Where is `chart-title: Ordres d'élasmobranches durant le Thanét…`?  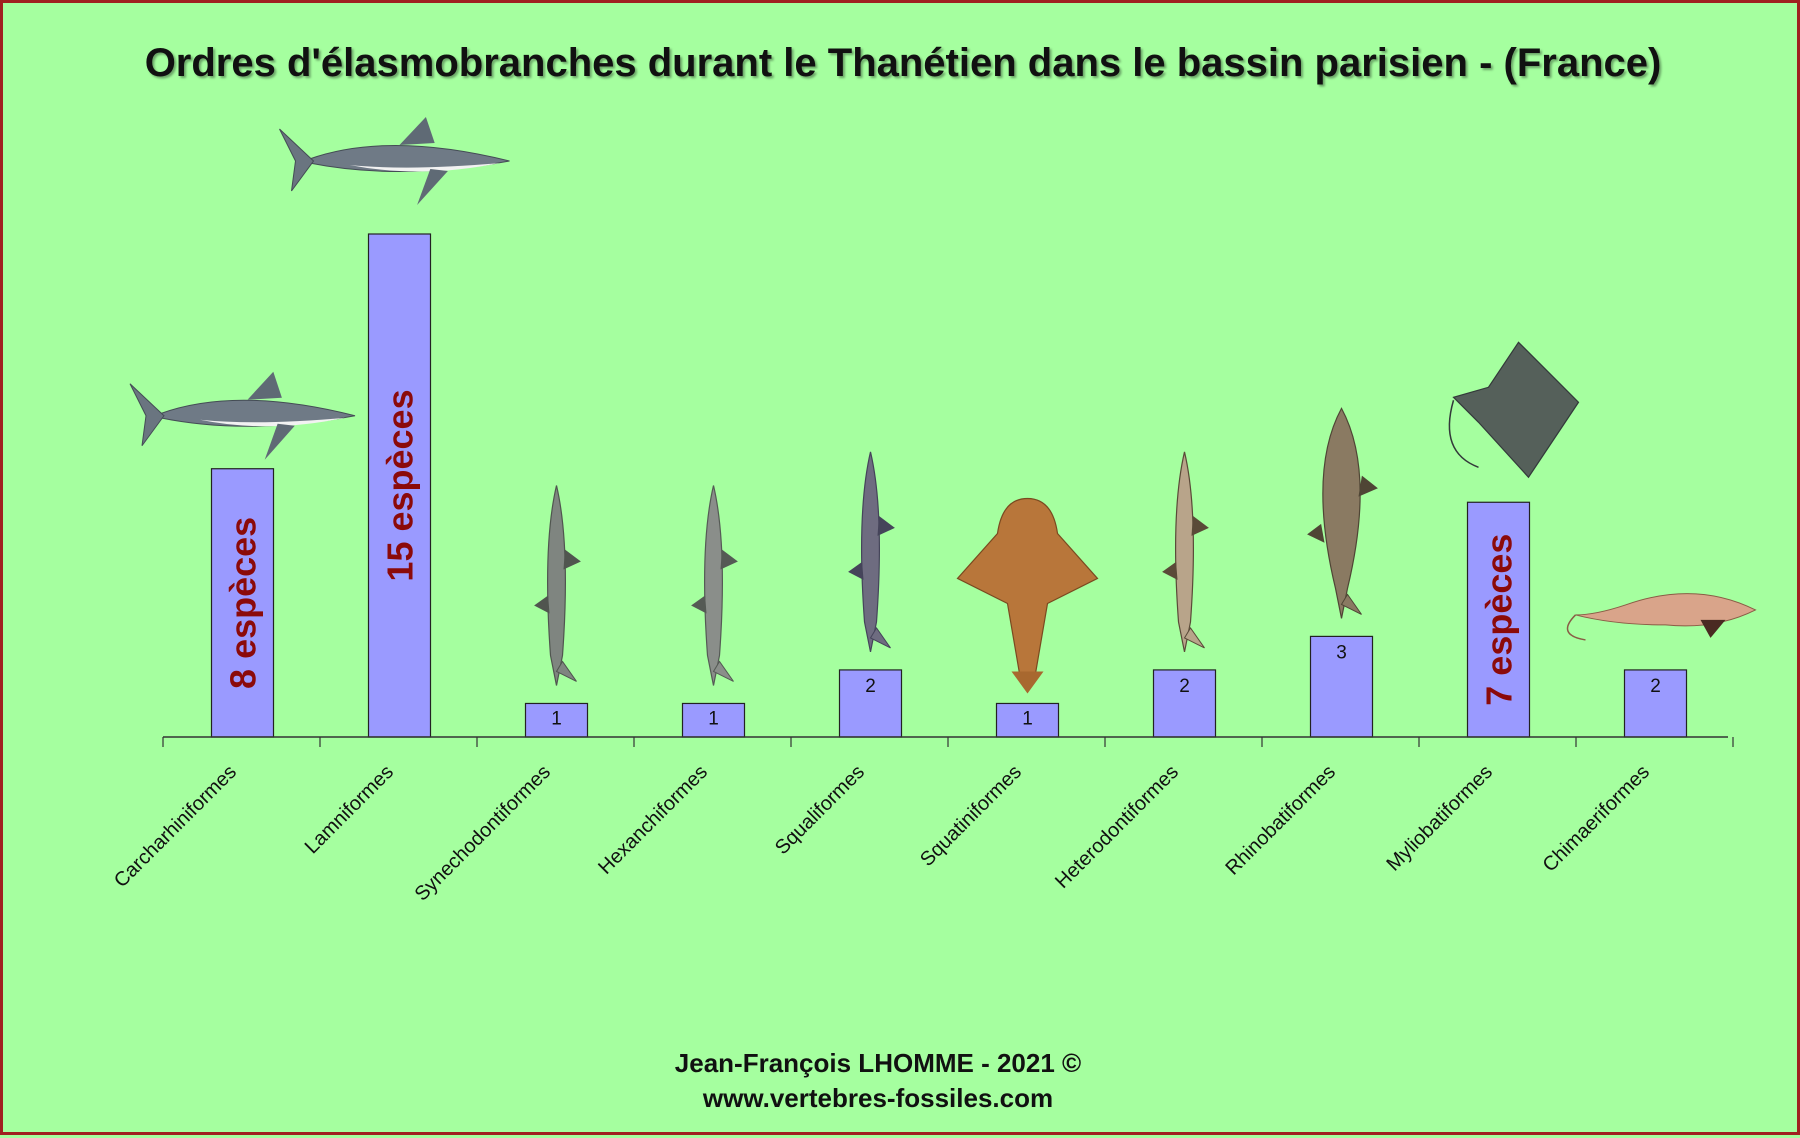 chart-title: Ordres d'élasmobranches durant le Thanét… is located at coordinates (903, 63).